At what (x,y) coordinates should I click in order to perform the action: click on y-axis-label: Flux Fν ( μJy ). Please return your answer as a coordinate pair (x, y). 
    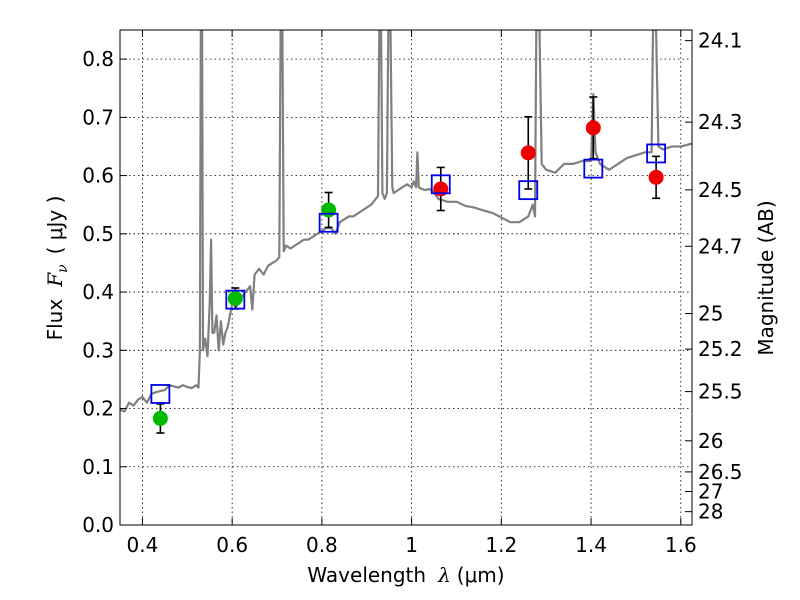
    Looking at the image, I should click on (57, 268).